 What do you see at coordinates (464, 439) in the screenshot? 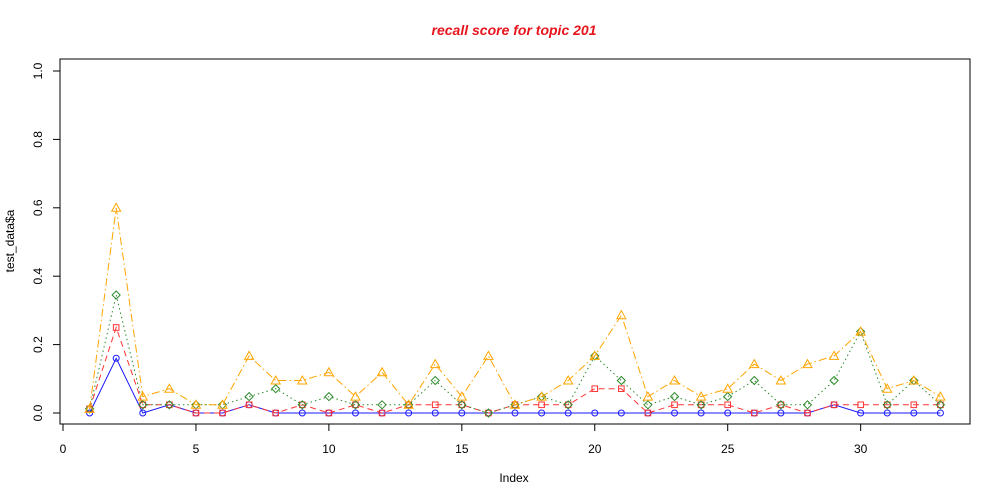
I see `x-axis: 0 5 10 15 20 25 30` at bounding box center [464, 439].